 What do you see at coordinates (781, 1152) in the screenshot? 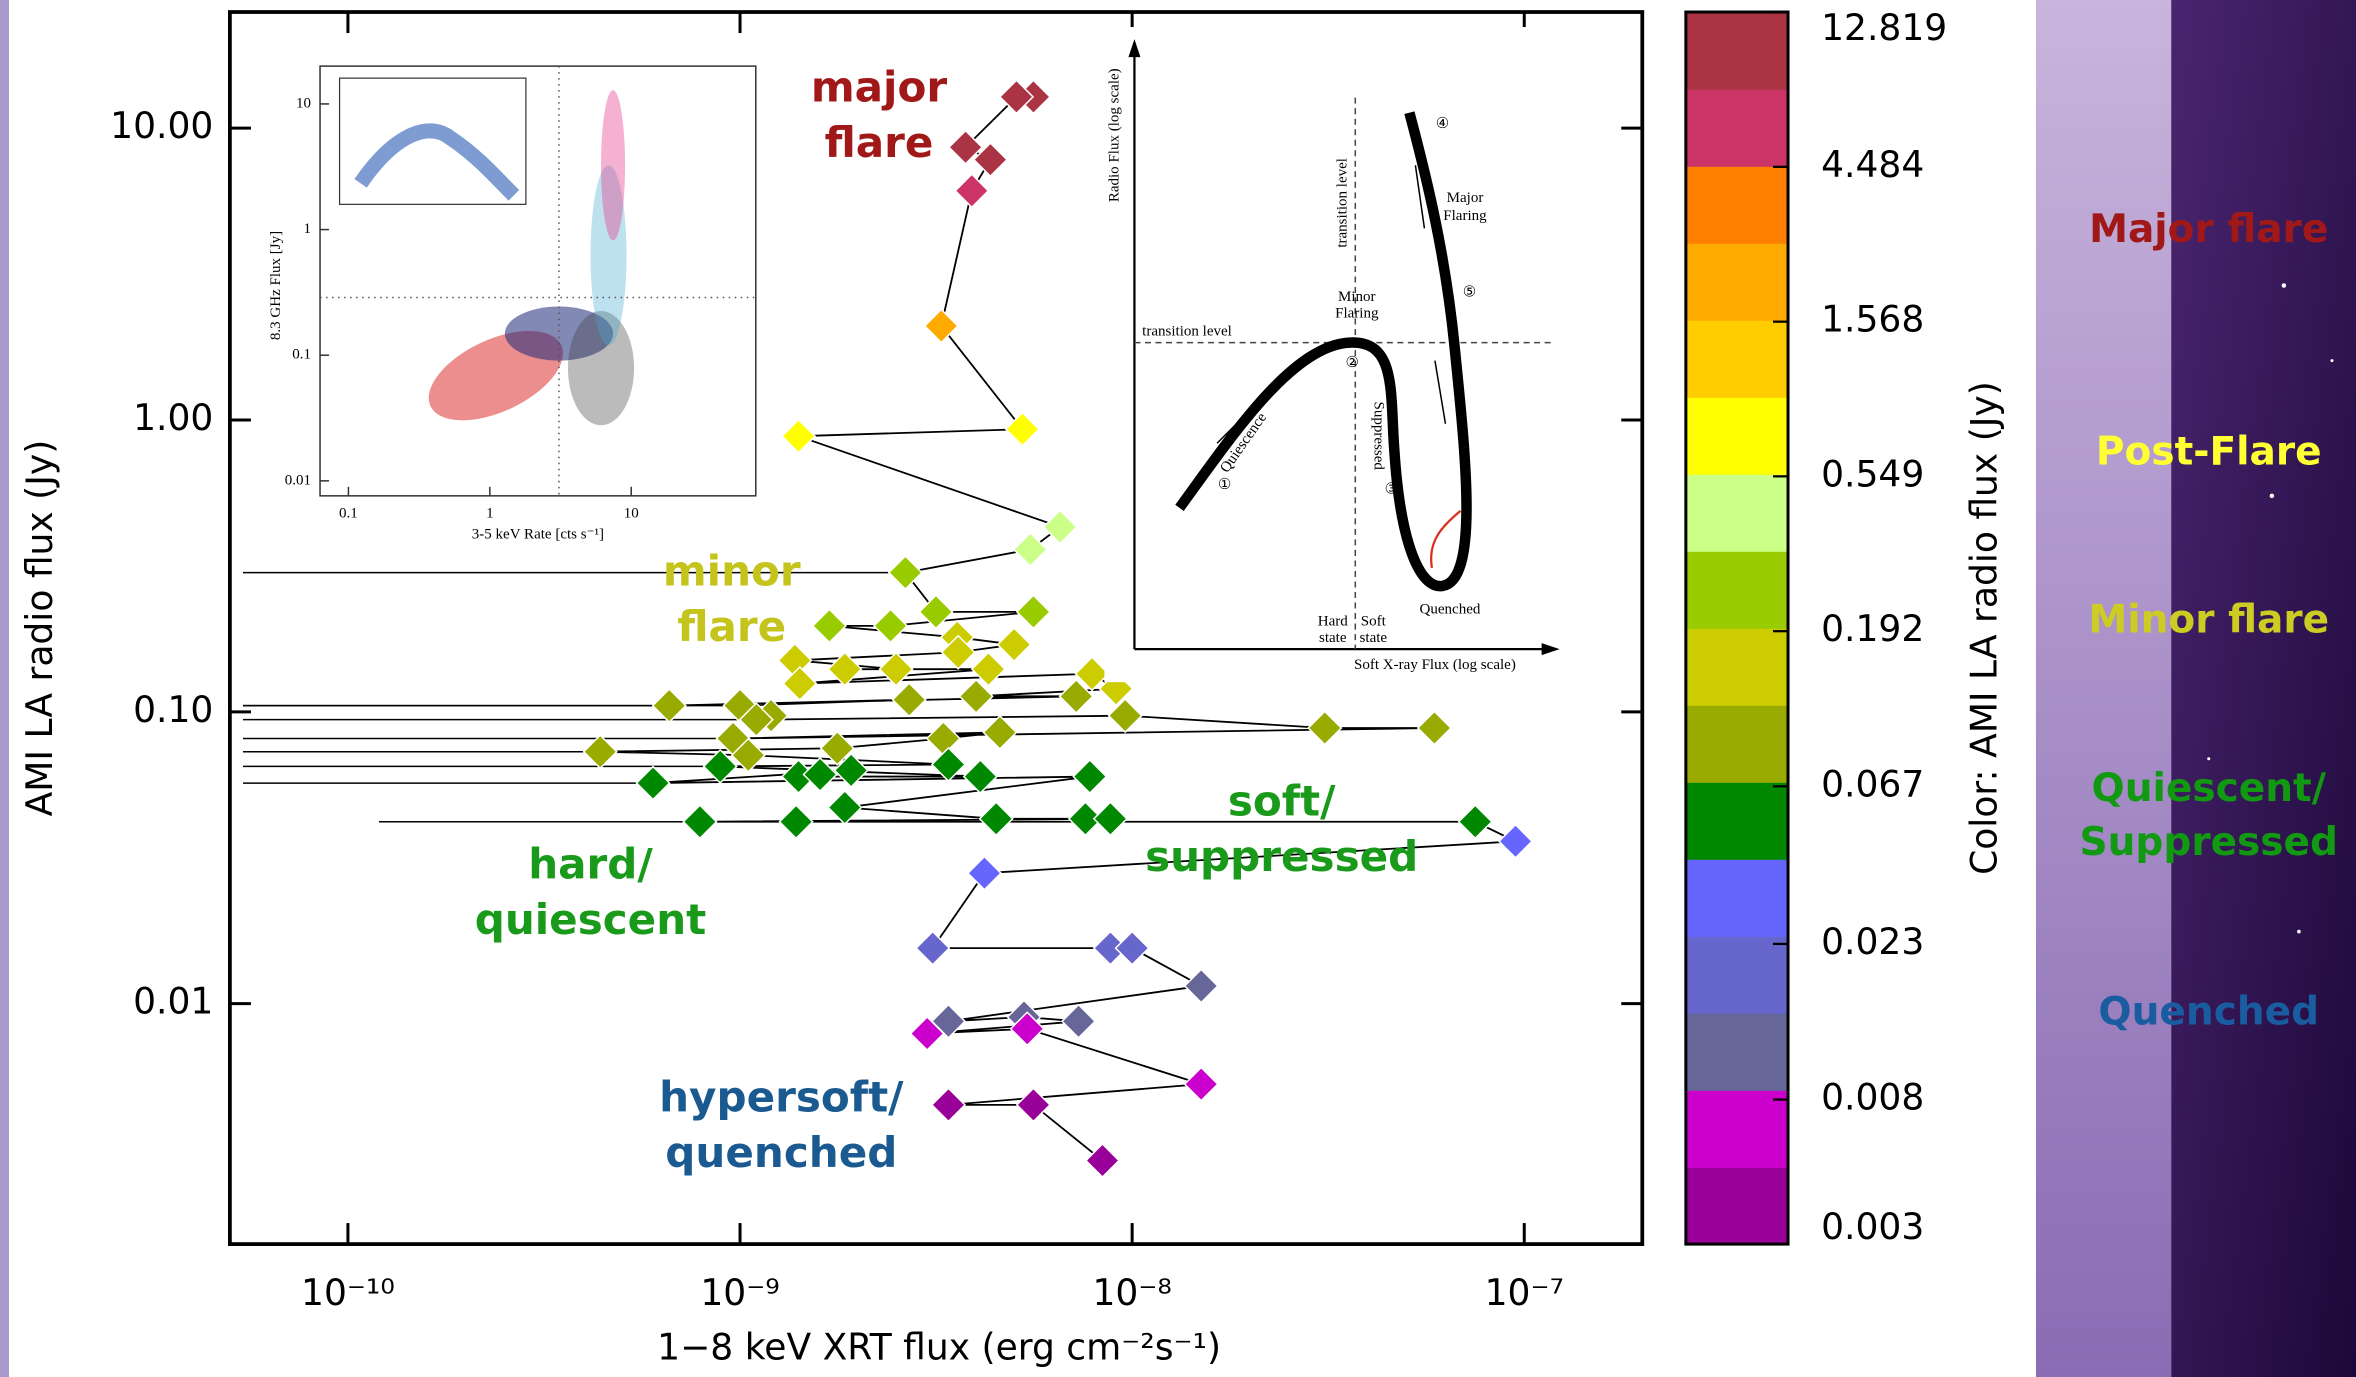
I see `annotation: quenched` at bounding box center [781, 1152].